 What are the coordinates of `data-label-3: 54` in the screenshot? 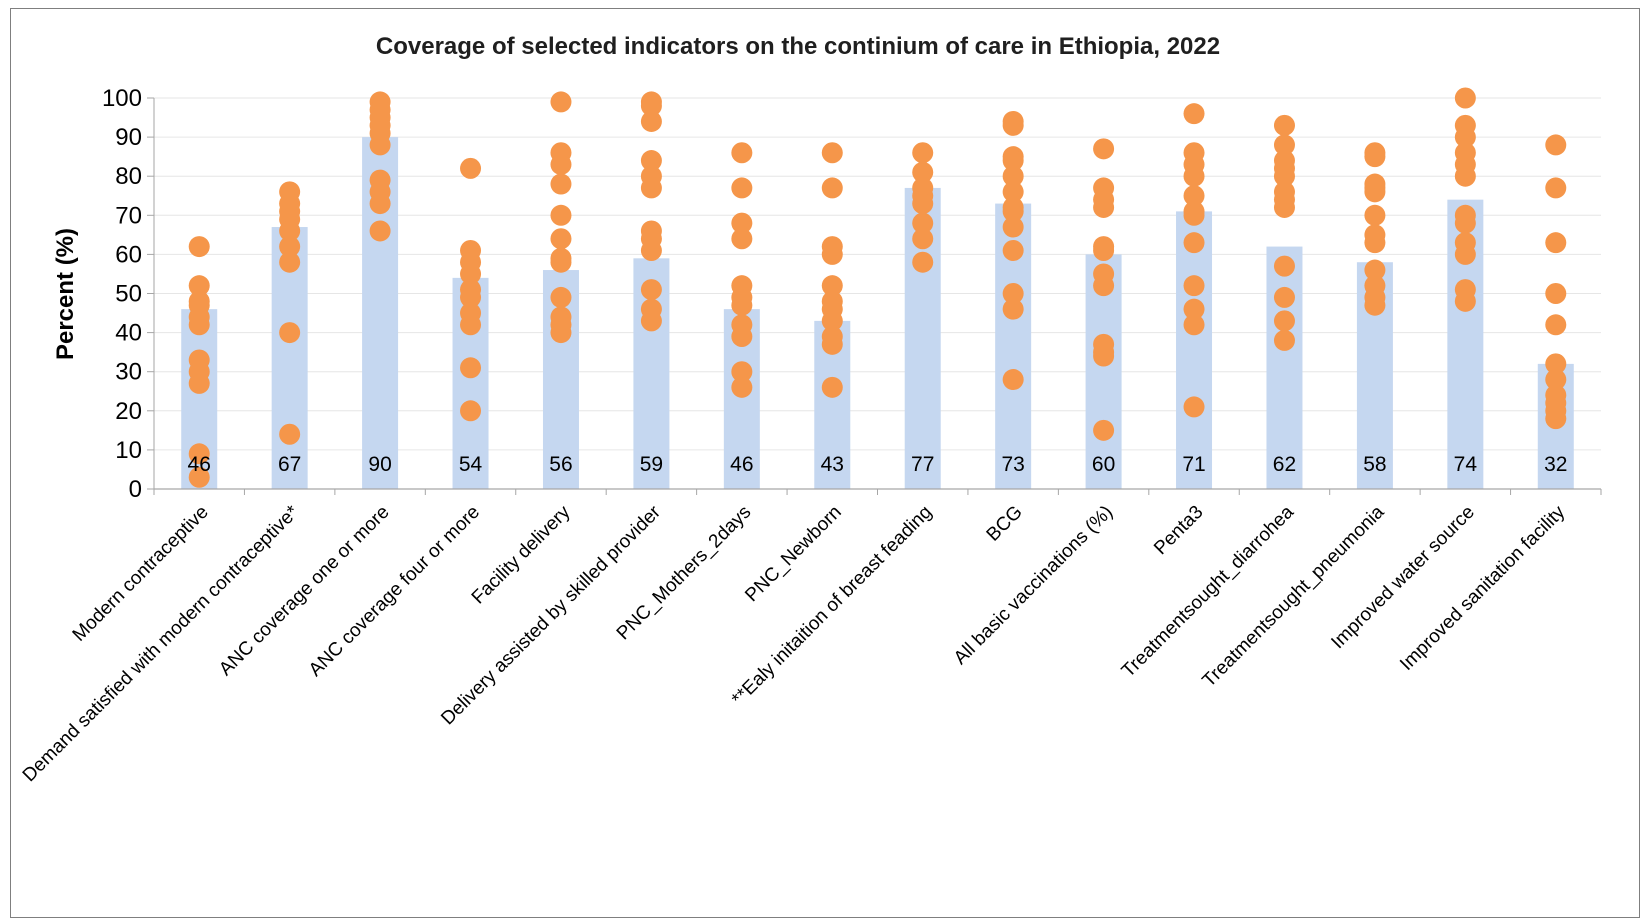 It's located at (471, 464).